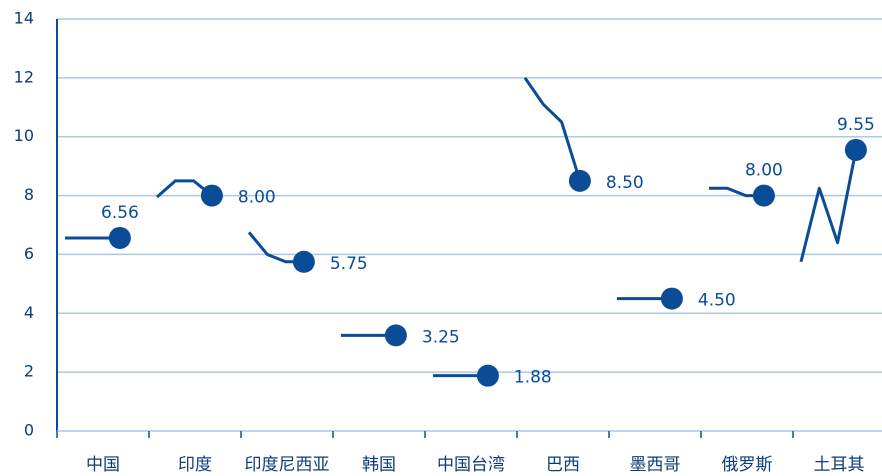 The width and height of the screenshot is (882, 476). I want to click on x-tick-label: 中国, so click(103, 465).